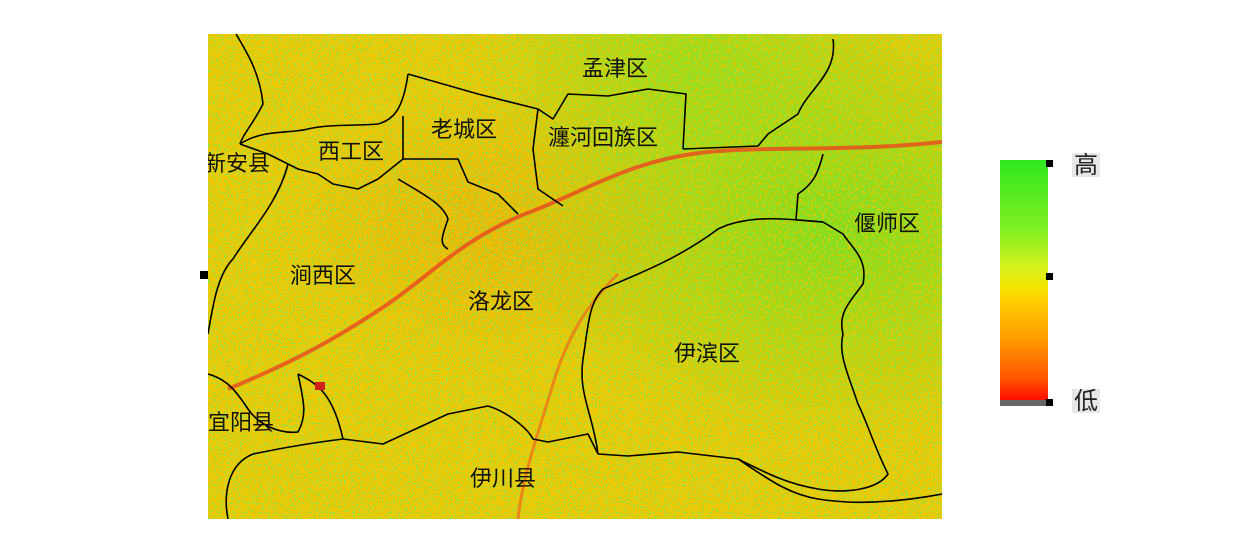 The width and height of the screenshot is (1258, 550). Describe the element at coordinates (1049, 276) in the screenshot. I see `legend-tick-mid` at that location.